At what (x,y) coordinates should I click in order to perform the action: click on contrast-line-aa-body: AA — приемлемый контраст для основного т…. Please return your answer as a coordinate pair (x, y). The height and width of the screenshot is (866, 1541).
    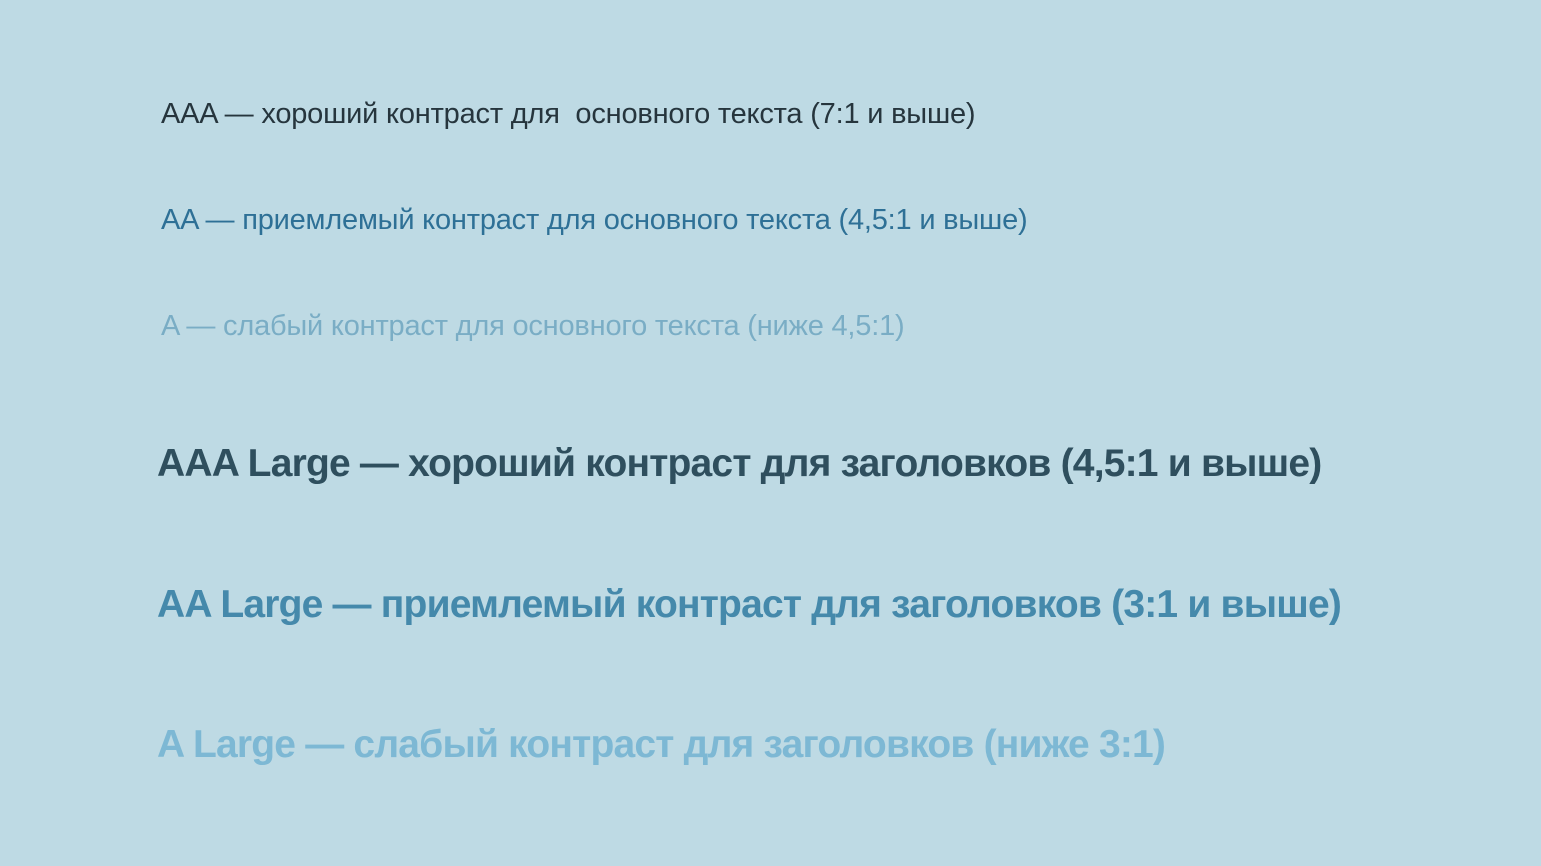
    Looking at the image, I should click on (594, 220).